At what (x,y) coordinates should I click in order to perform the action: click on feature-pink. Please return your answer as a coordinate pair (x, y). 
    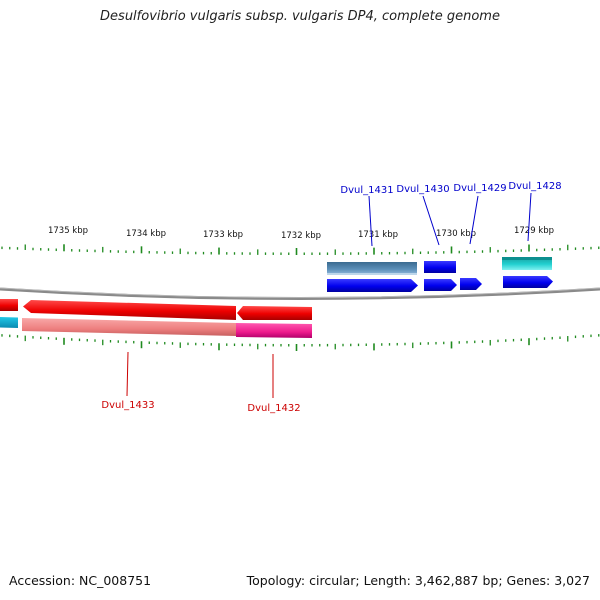
    Looking at the image, I should click on (129, 327).